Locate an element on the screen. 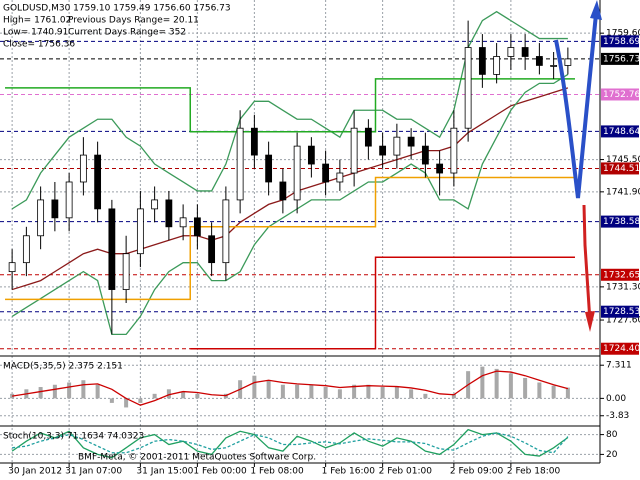 This screenshot has width=640, height=480. info-text: Close= 1756.36 is located at coordinates (39, 45).